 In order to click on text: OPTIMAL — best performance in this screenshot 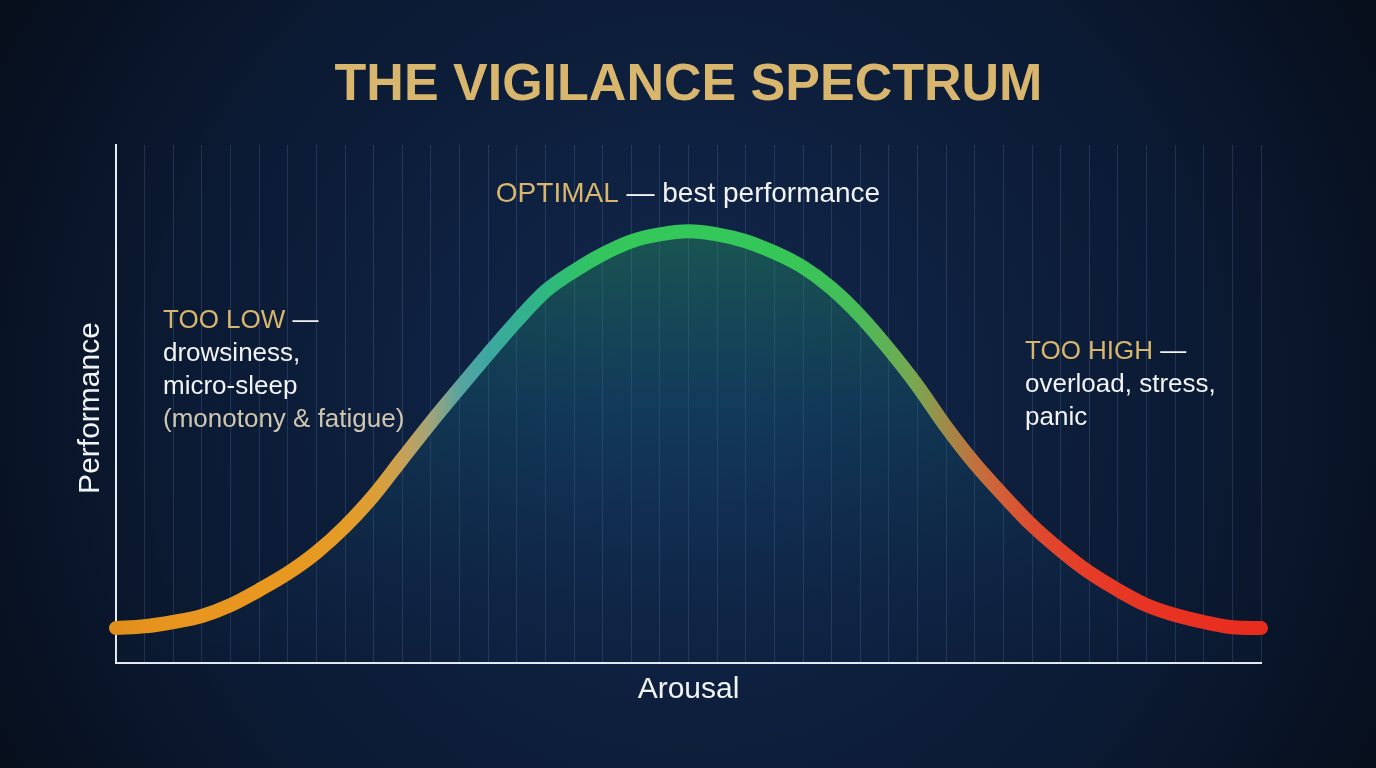, I will do `click(688, 192)`.